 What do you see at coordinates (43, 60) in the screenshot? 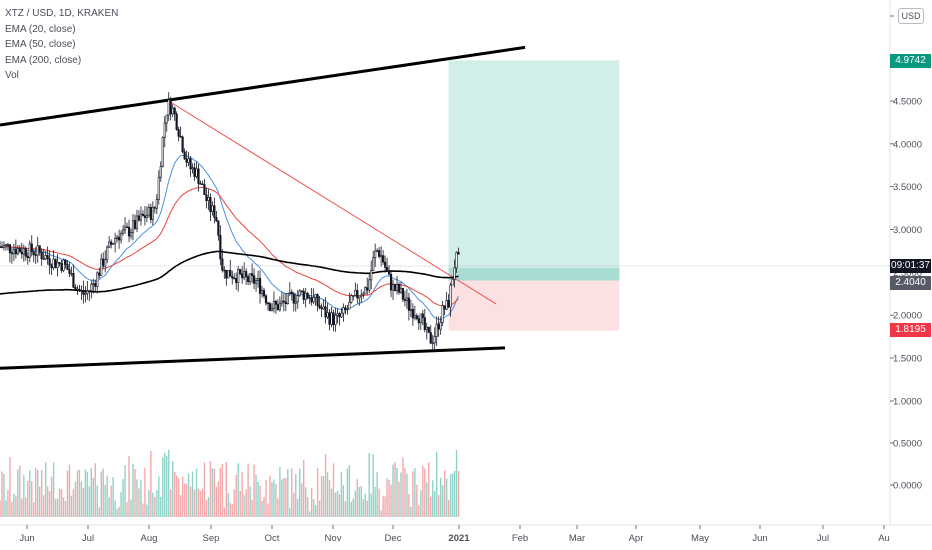
I see `legend-ema200: EMA (200, close)` at bounding box center [43, 60].